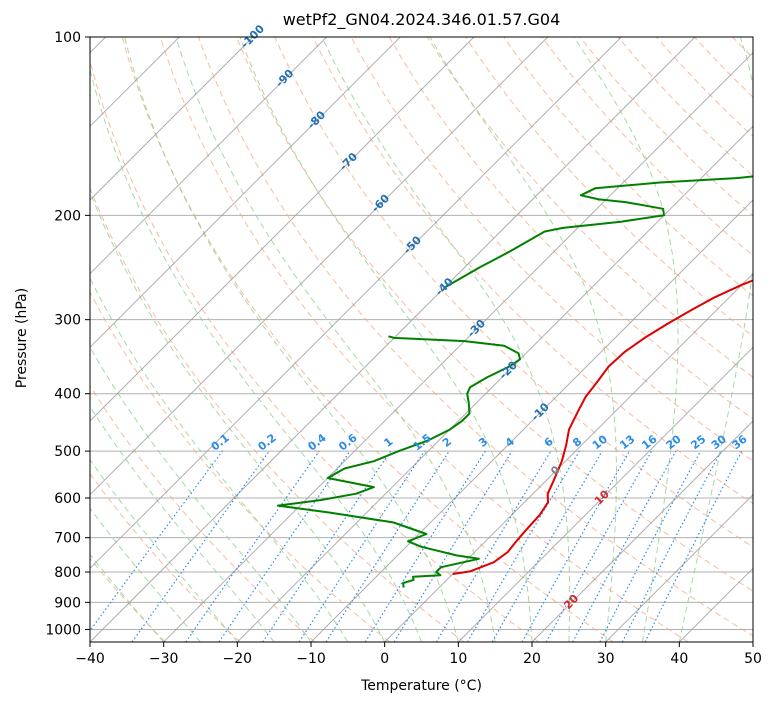 This screenshot has height=708, width=775. Describe the element at coordinates (164, 659) in the screenshot. I see `x-tick-label: −30` at that location.